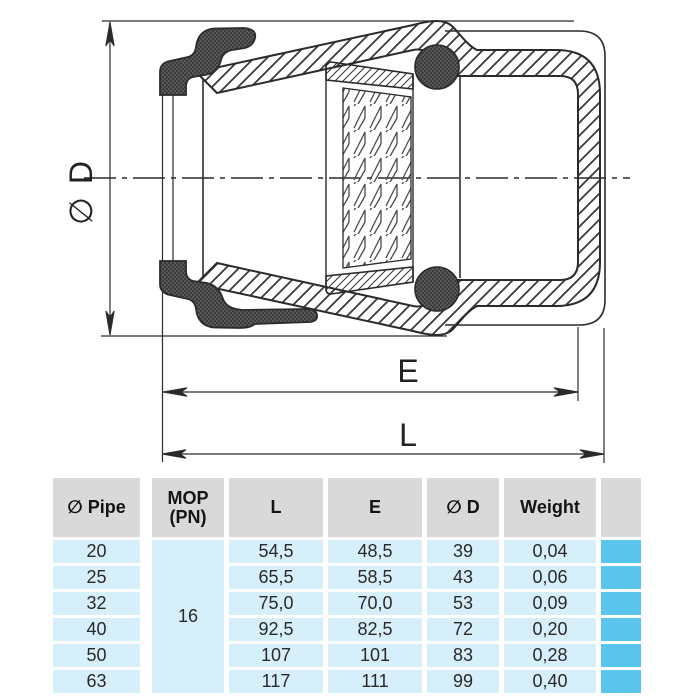  I want to click on cell-e-row5: 101, so click(375, 655).